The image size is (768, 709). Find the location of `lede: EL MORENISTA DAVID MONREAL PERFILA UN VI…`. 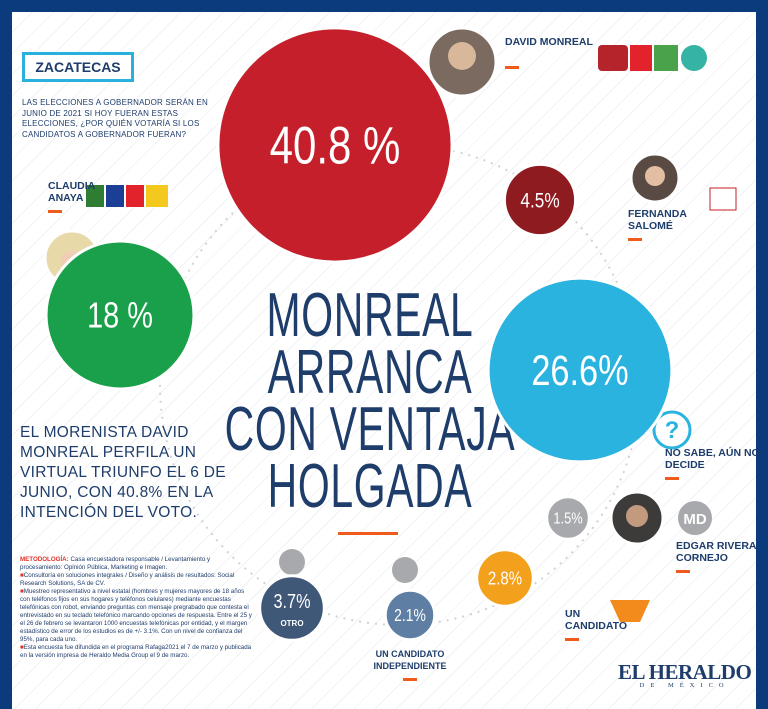

lede: EL MORENISTA DAVID MONREAL PERFILA UN VI… is located at coordinates (123, 472).